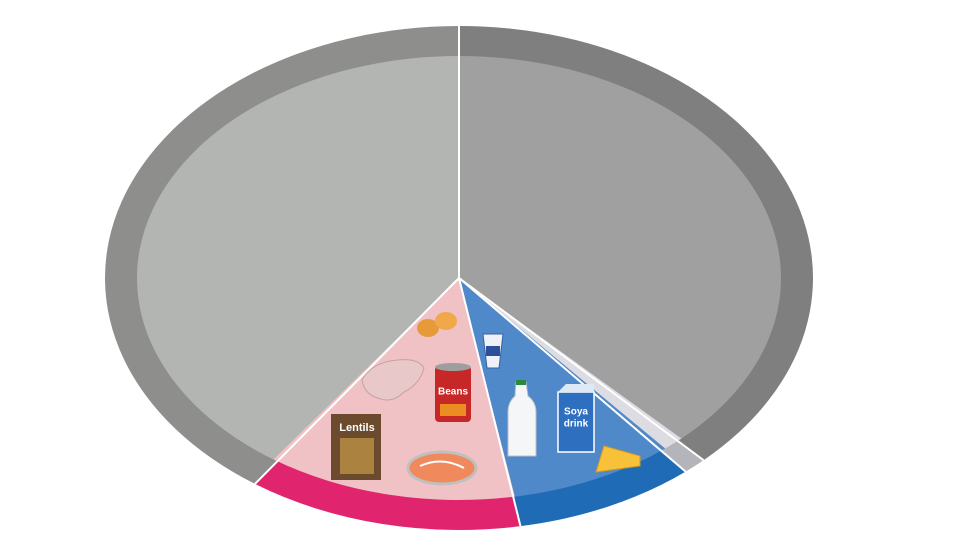 The height and width of the screenshot is (549, 976). What do you see at coordinates (521, 382) in the screenshot?
I see `milk-cap` at bounding box center [521, 382].